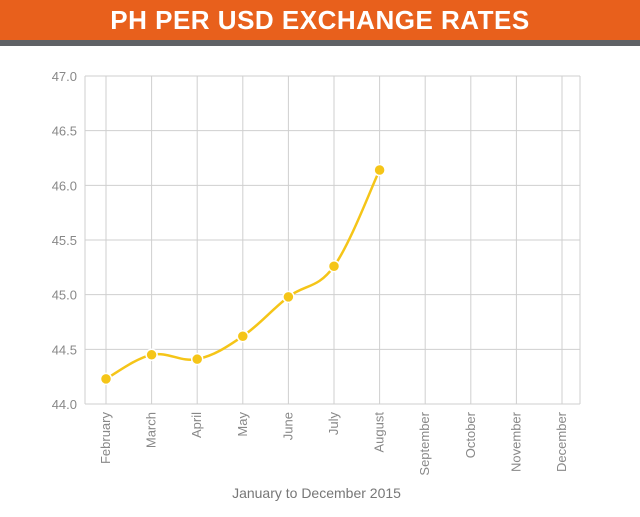 This screenshot has width=640, height=517. What do you see at coordinates (242, 424) in the screenshot?
I see `x-tick-label: May` at bounding box center [242, 424].